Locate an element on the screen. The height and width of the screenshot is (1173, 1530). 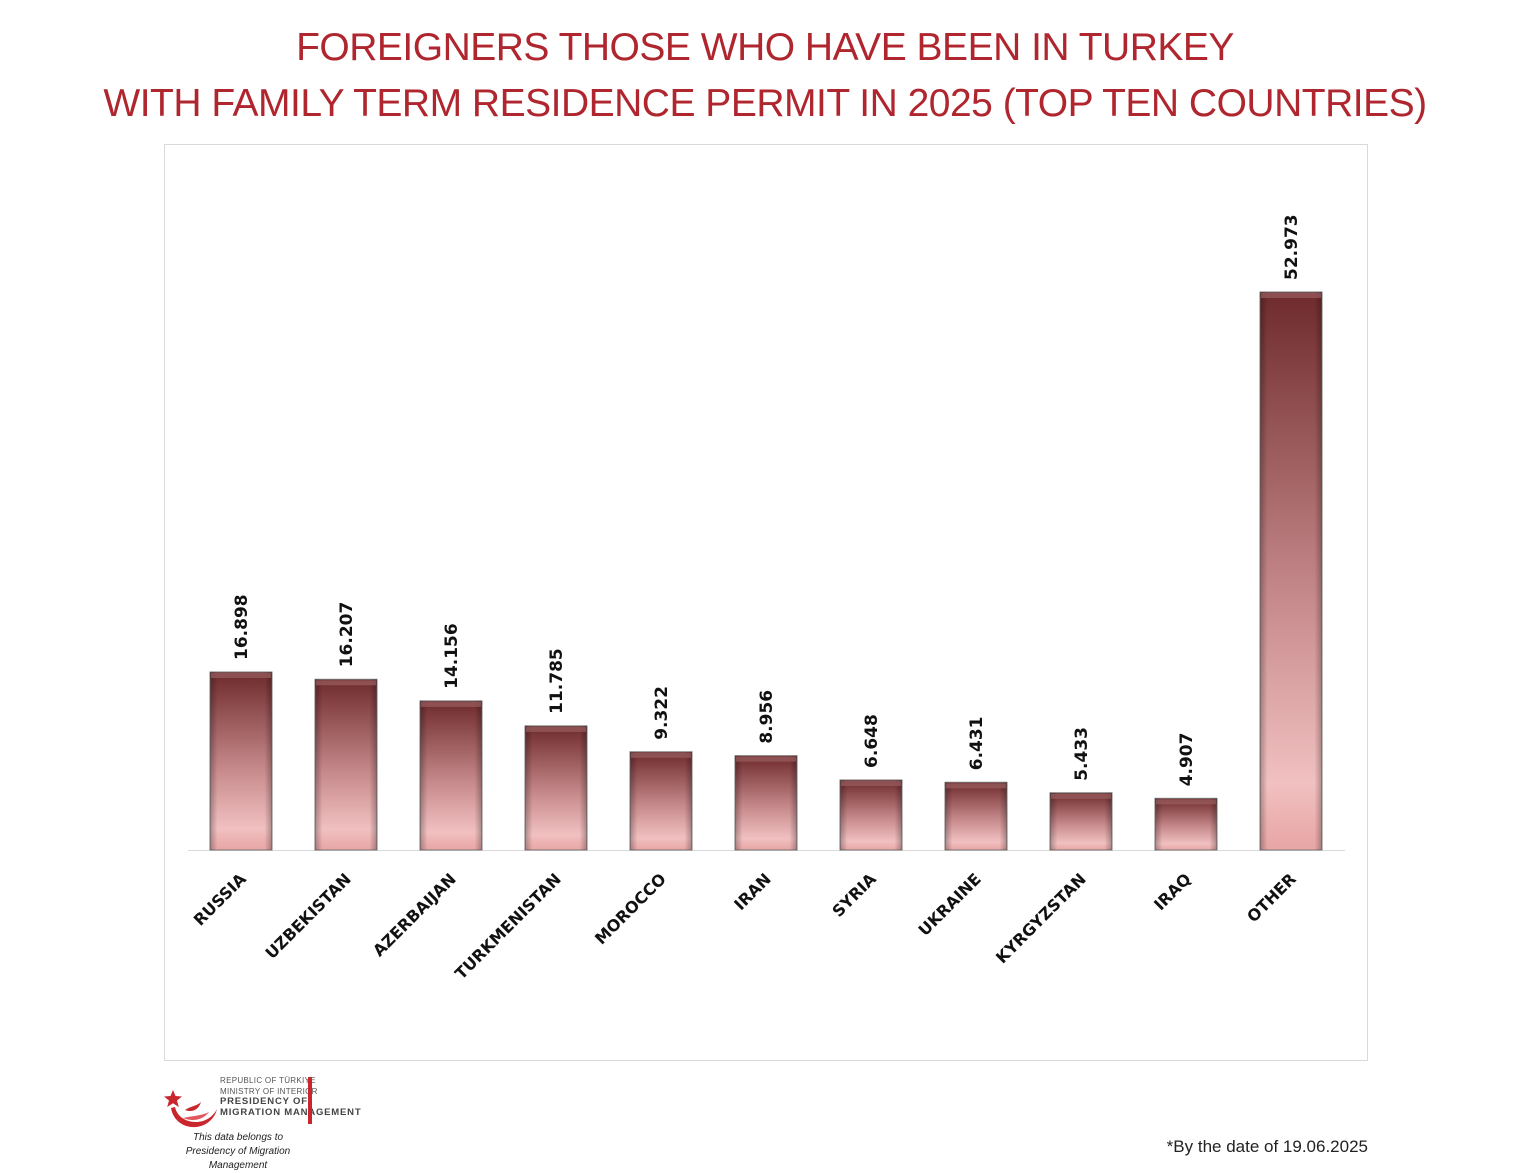
bar-shade-ukraine is located at coordinates (976, 816).